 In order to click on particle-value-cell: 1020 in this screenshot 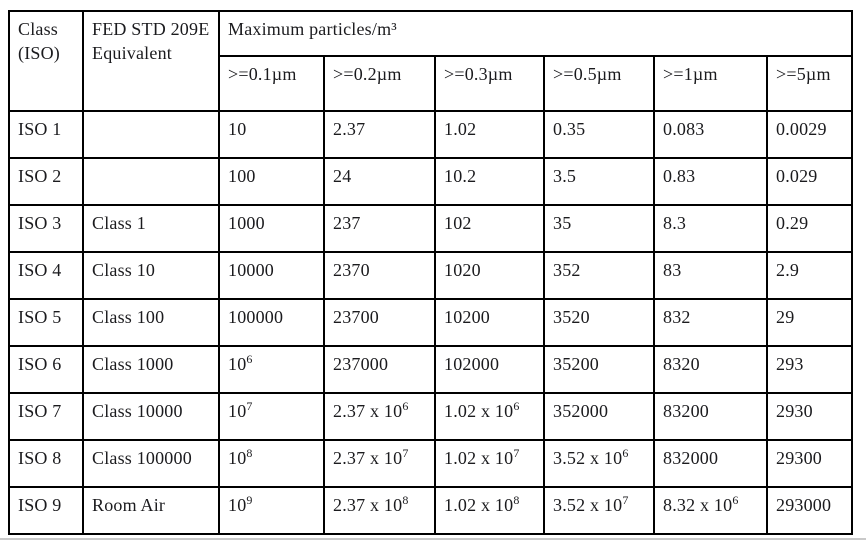, I will do `click(489, 275)`.